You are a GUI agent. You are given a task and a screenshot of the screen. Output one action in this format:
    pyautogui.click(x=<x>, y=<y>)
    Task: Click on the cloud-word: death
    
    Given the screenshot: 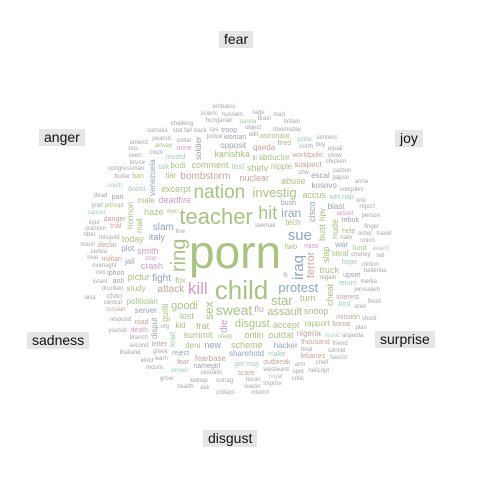 What is the action you would take?
    pyautogui.click(x=139, y=330)
    